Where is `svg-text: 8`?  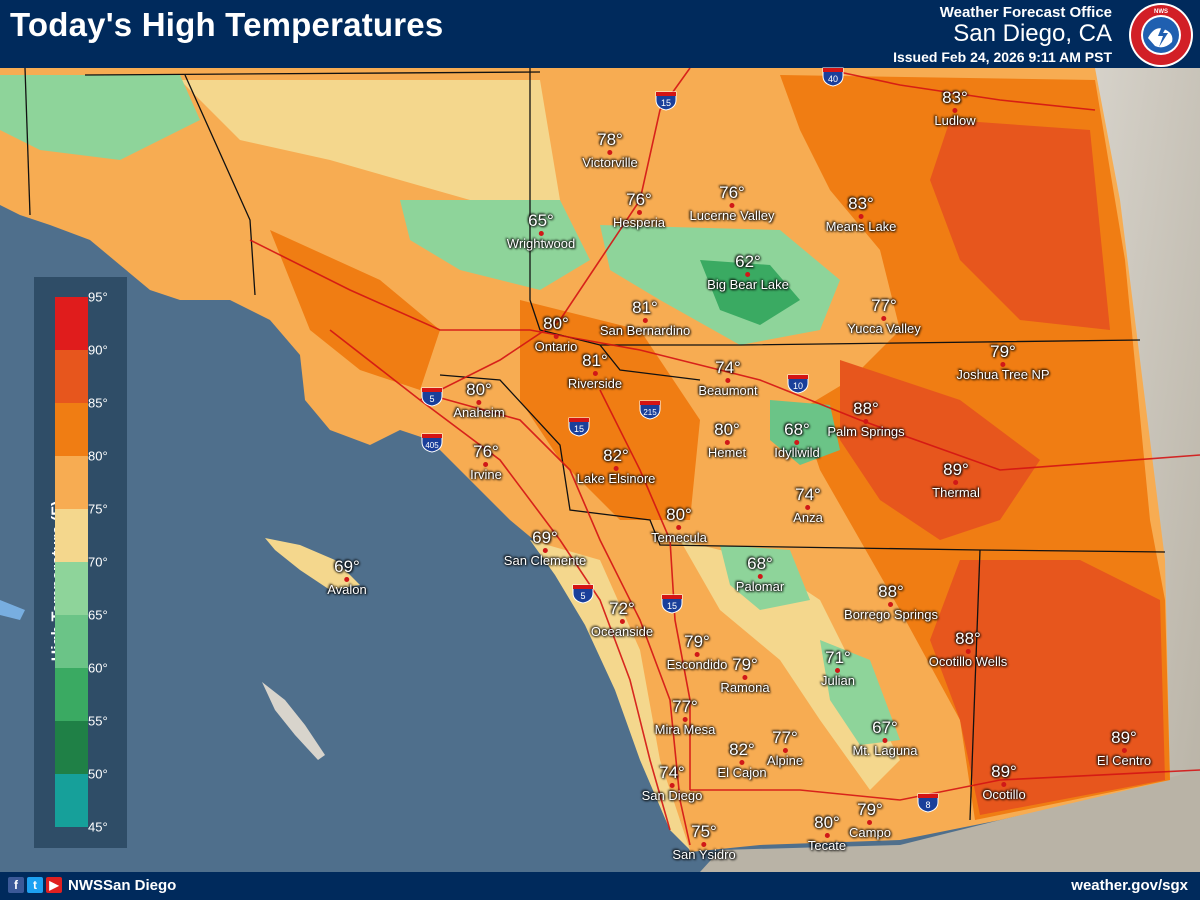 svg-text: 8 is located at coordinates (927, 805).